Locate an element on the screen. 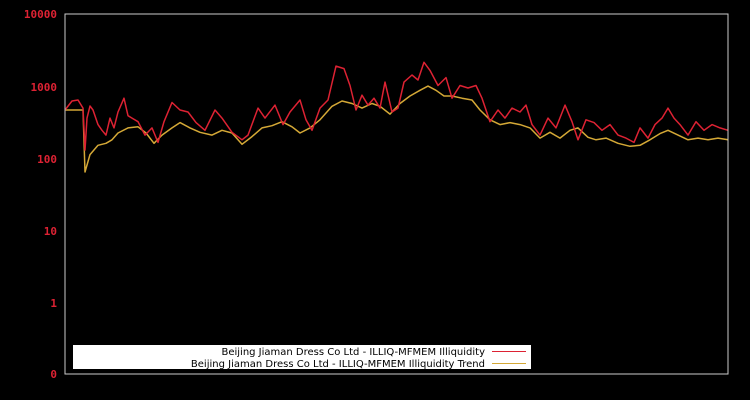 The height and width of the screenshot is (400, 750). y-tick-label: 1000 is located at coordinates (44, 87).